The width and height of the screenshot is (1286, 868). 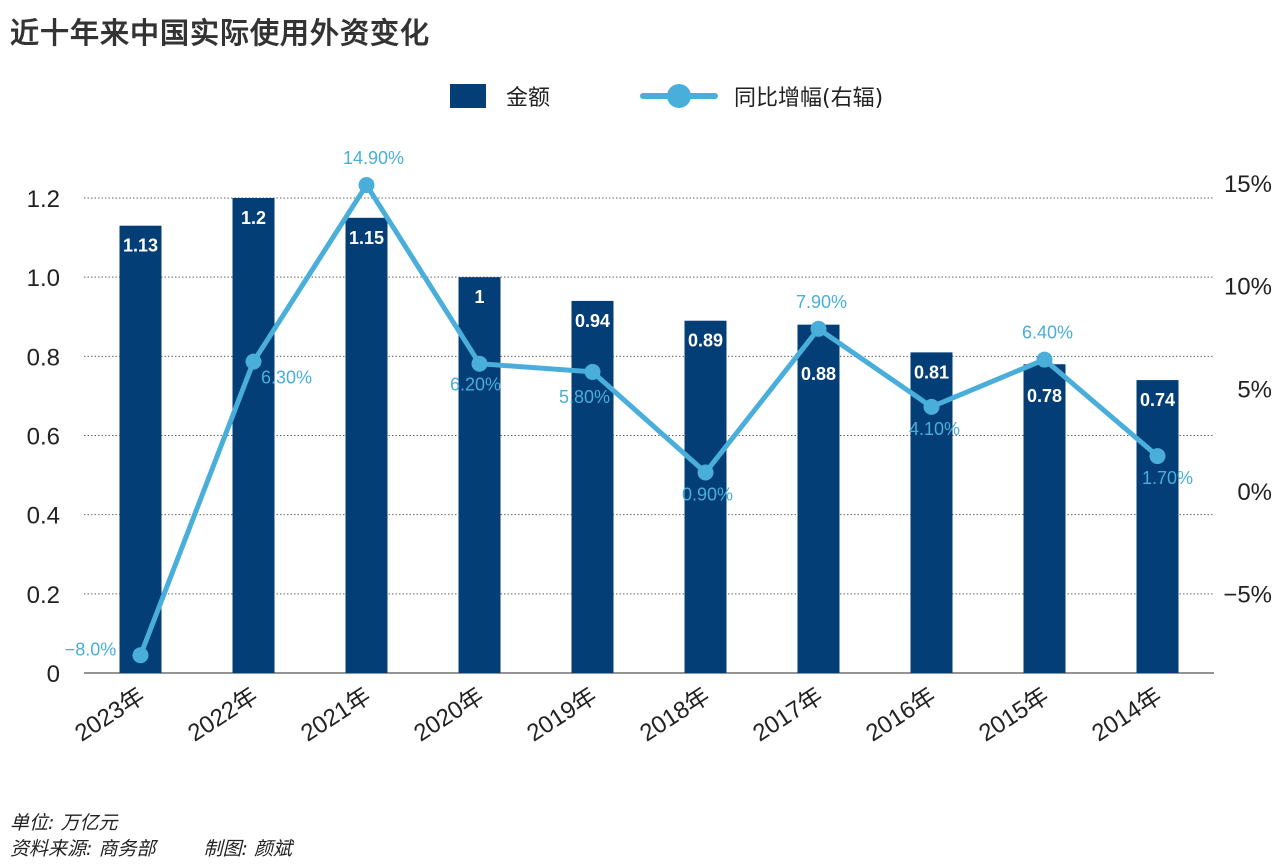 I want to click on x-tick-label: 2021年, so click(x=336, y=714).